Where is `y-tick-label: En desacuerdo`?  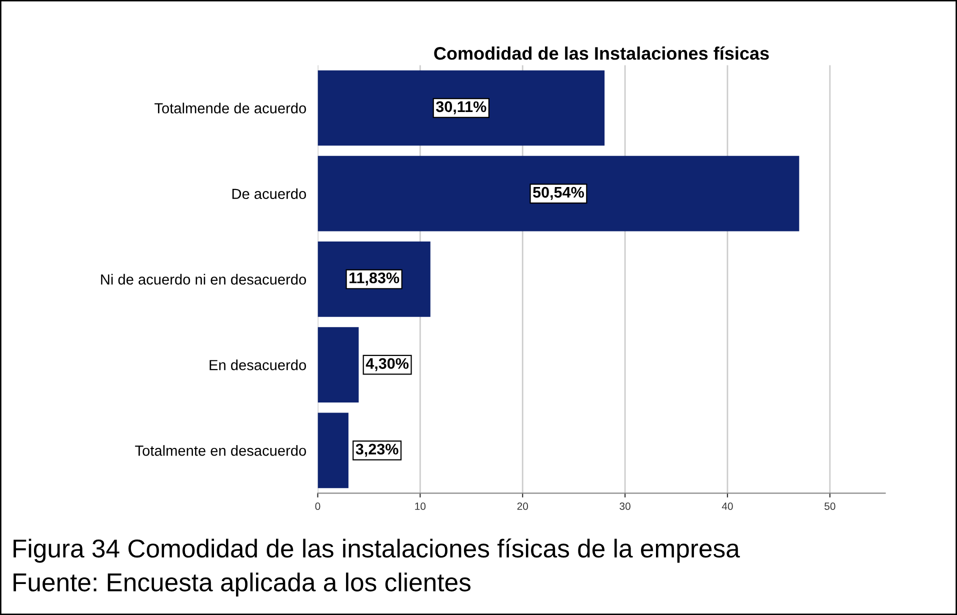 y-tick-label: En desacuerdo is located at coordinates (258, 365).